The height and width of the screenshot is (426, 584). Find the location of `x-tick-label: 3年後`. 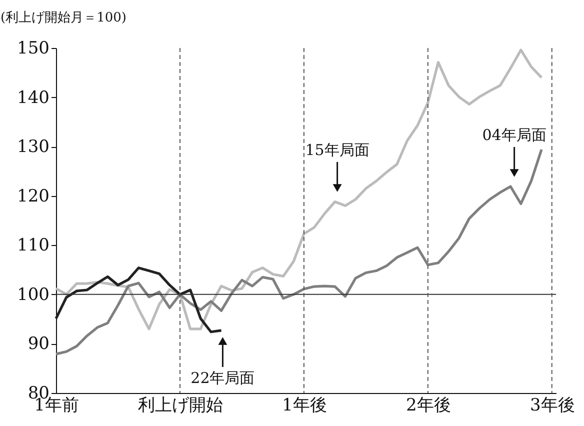

x-tick-label: 3年後 is located at coordinates (552, 406).